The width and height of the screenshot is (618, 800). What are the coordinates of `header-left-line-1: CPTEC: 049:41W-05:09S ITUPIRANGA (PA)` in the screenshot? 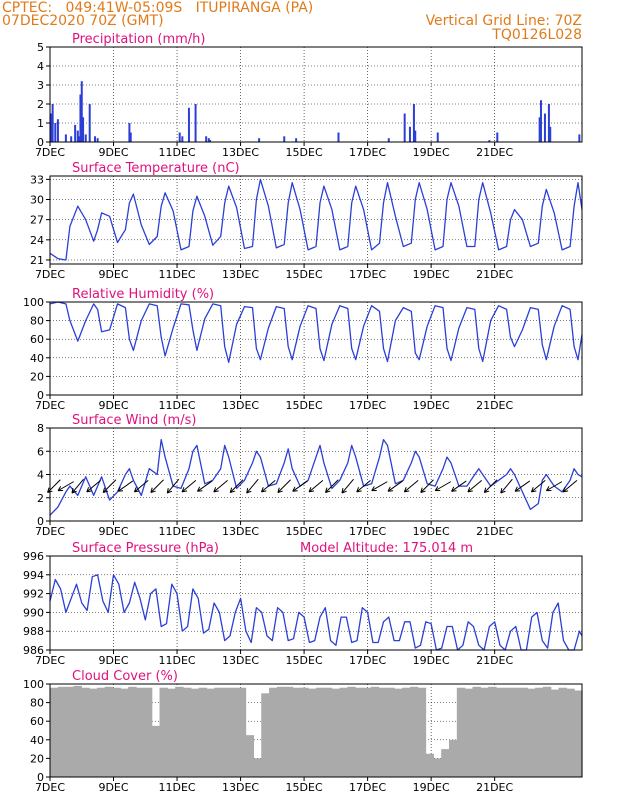 It's located at (158, 8).